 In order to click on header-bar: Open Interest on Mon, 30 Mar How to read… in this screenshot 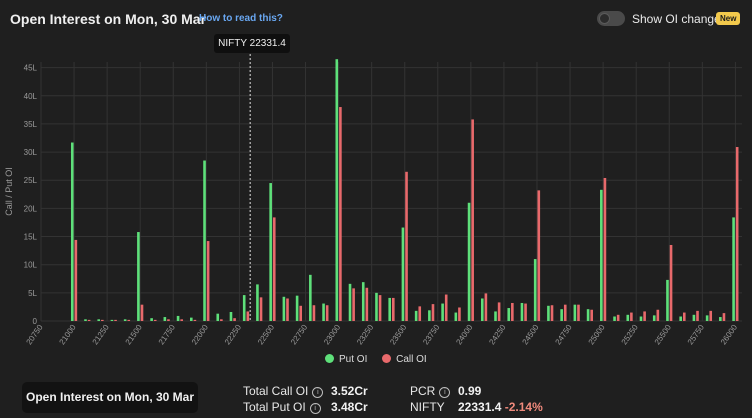, I will do `click(376, 18)`.